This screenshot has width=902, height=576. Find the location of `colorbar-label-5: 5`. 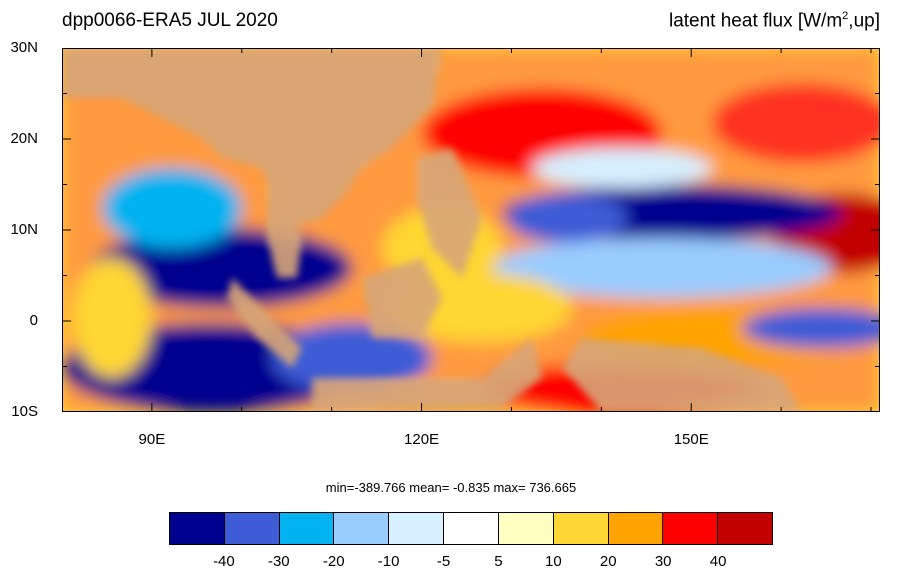

colorbar-label-5: 5 is located at coordinates (498, 561).